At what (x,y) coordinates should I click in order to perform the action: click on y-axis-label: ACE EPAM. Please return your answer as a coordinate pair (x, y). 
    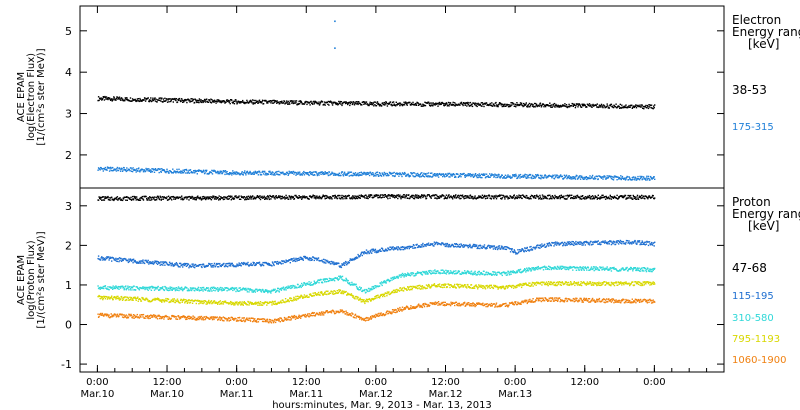
    Looking at the image, I should click on (21, 97).